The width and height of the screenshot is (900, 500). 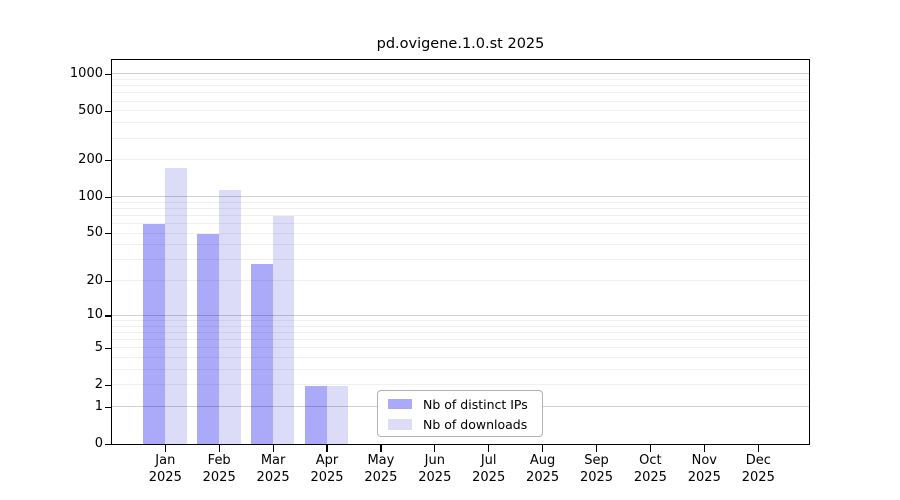 I want to click on x-tick-label: Aug 2025, so click(x=543, y=469).